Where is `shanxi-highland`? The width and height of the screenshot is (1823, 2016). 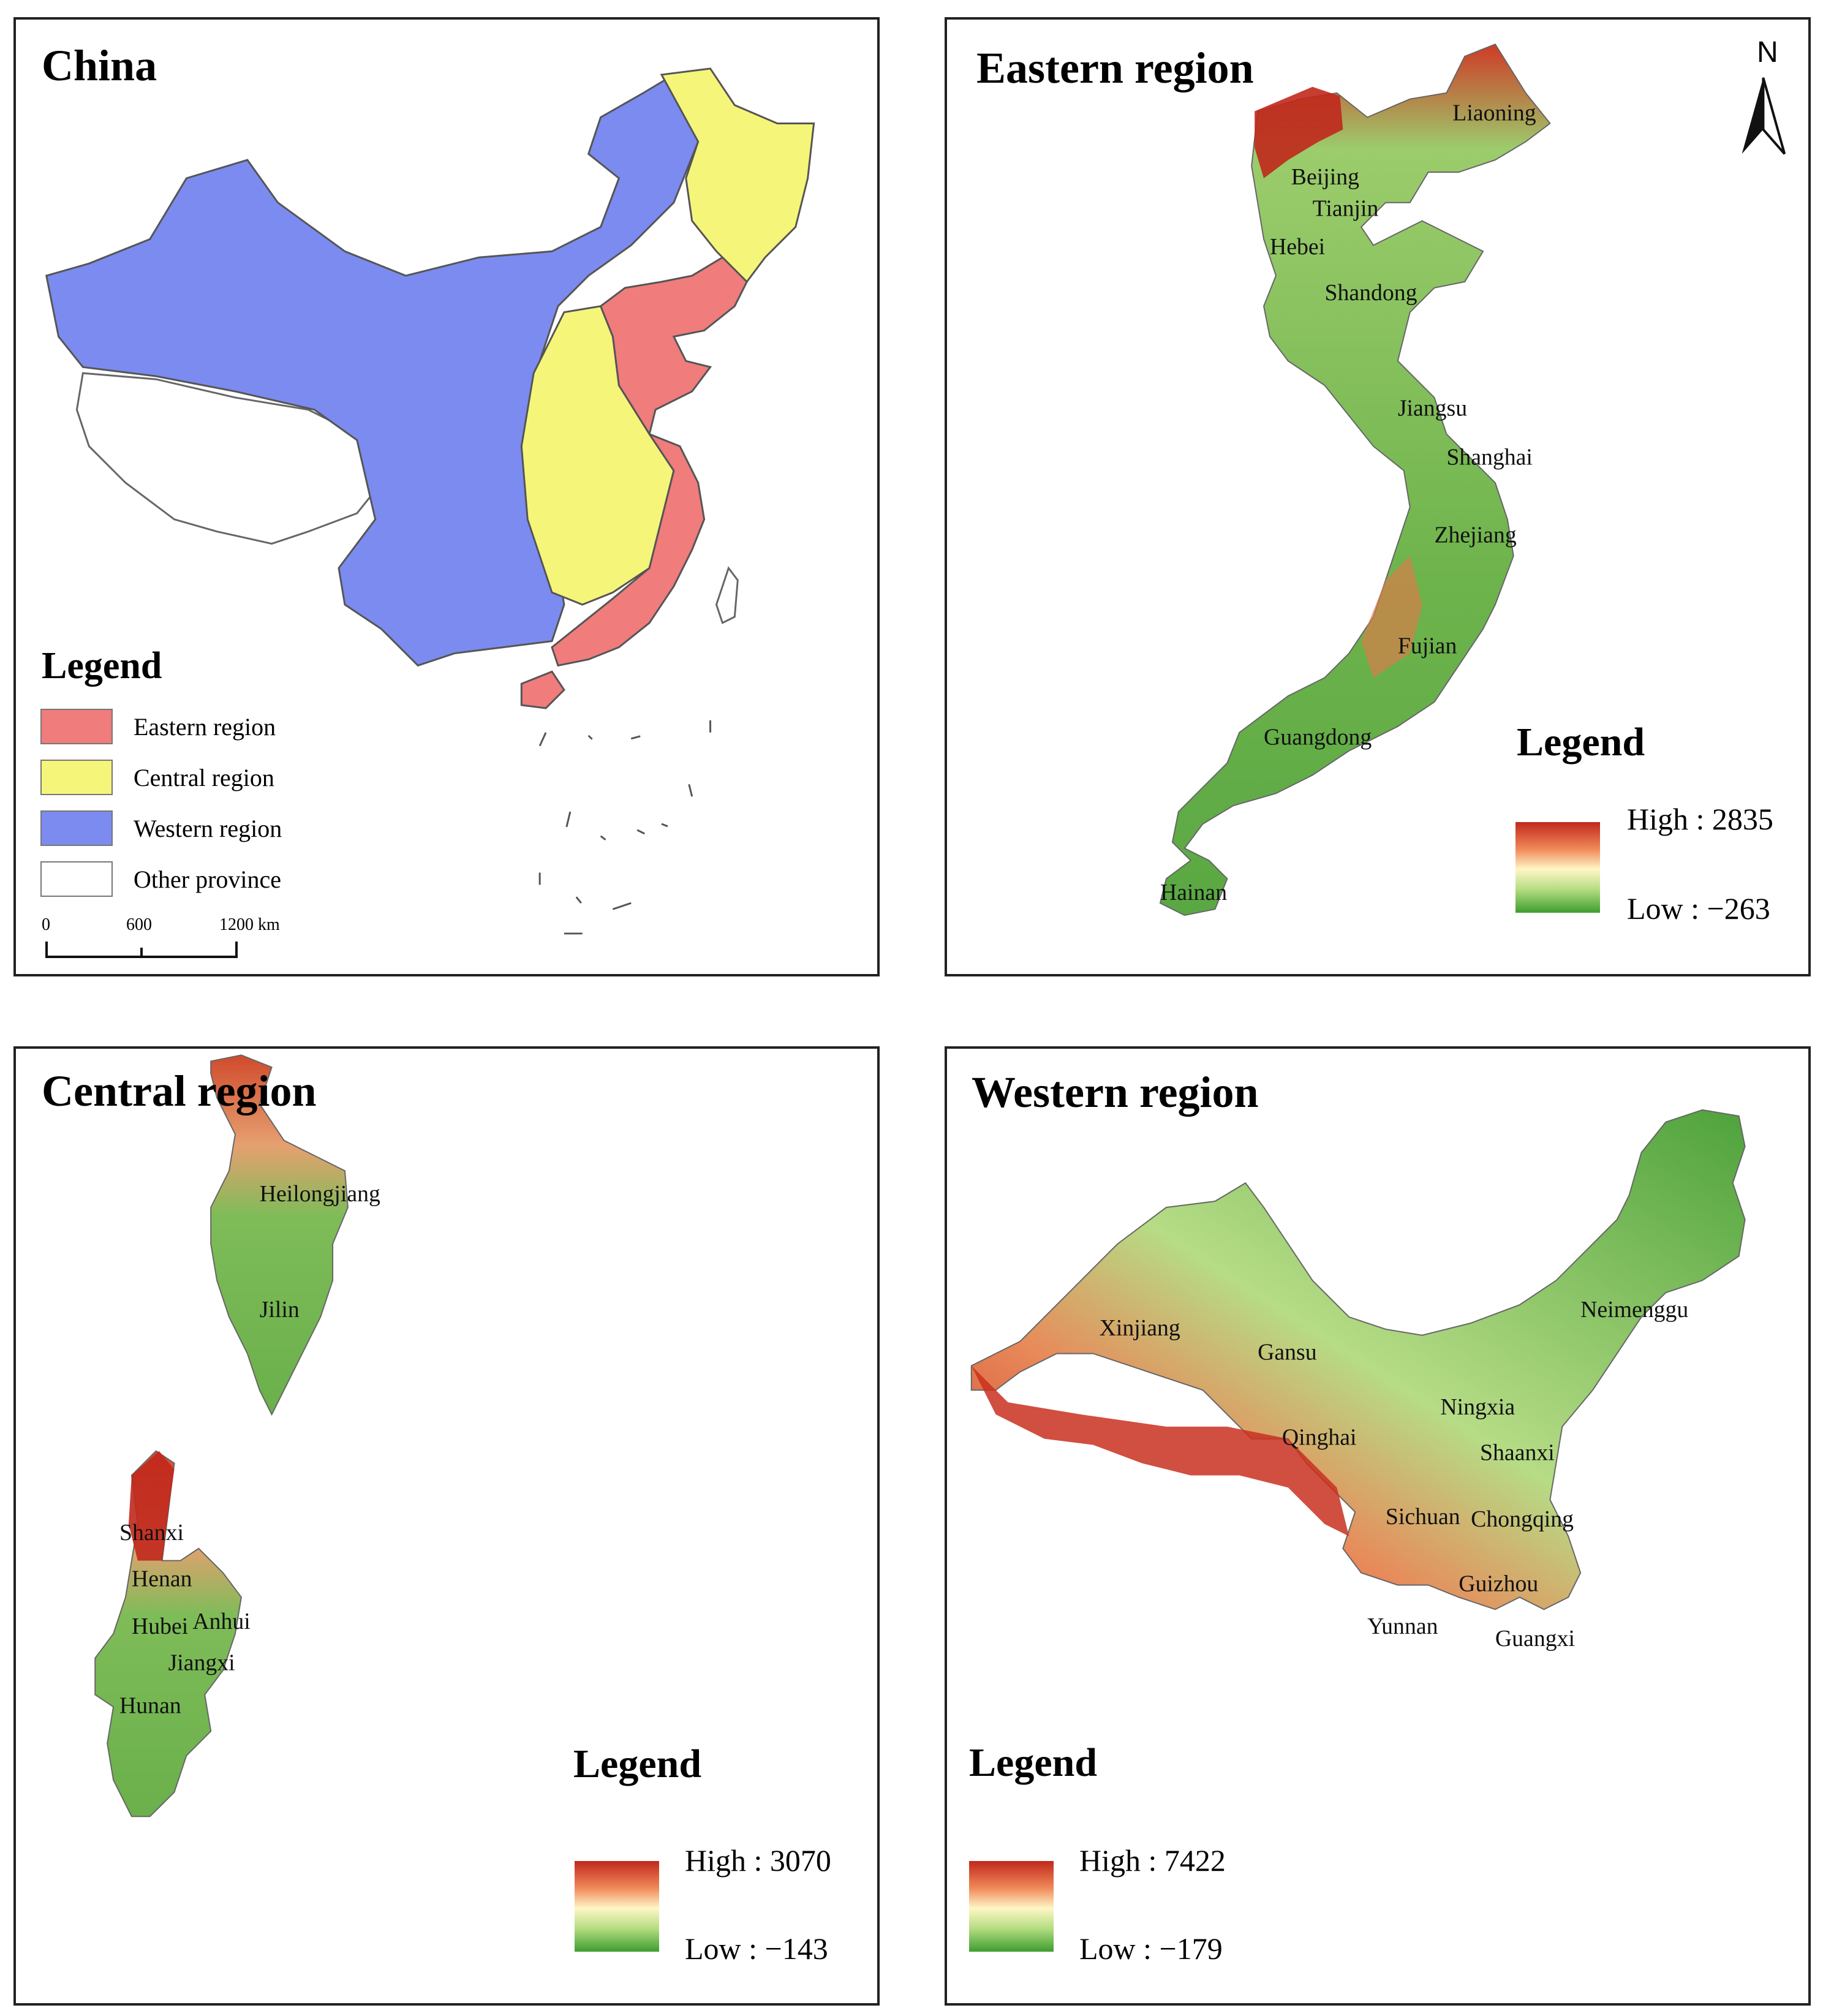
shanxi-highland is located at coordinates (151, 1506).